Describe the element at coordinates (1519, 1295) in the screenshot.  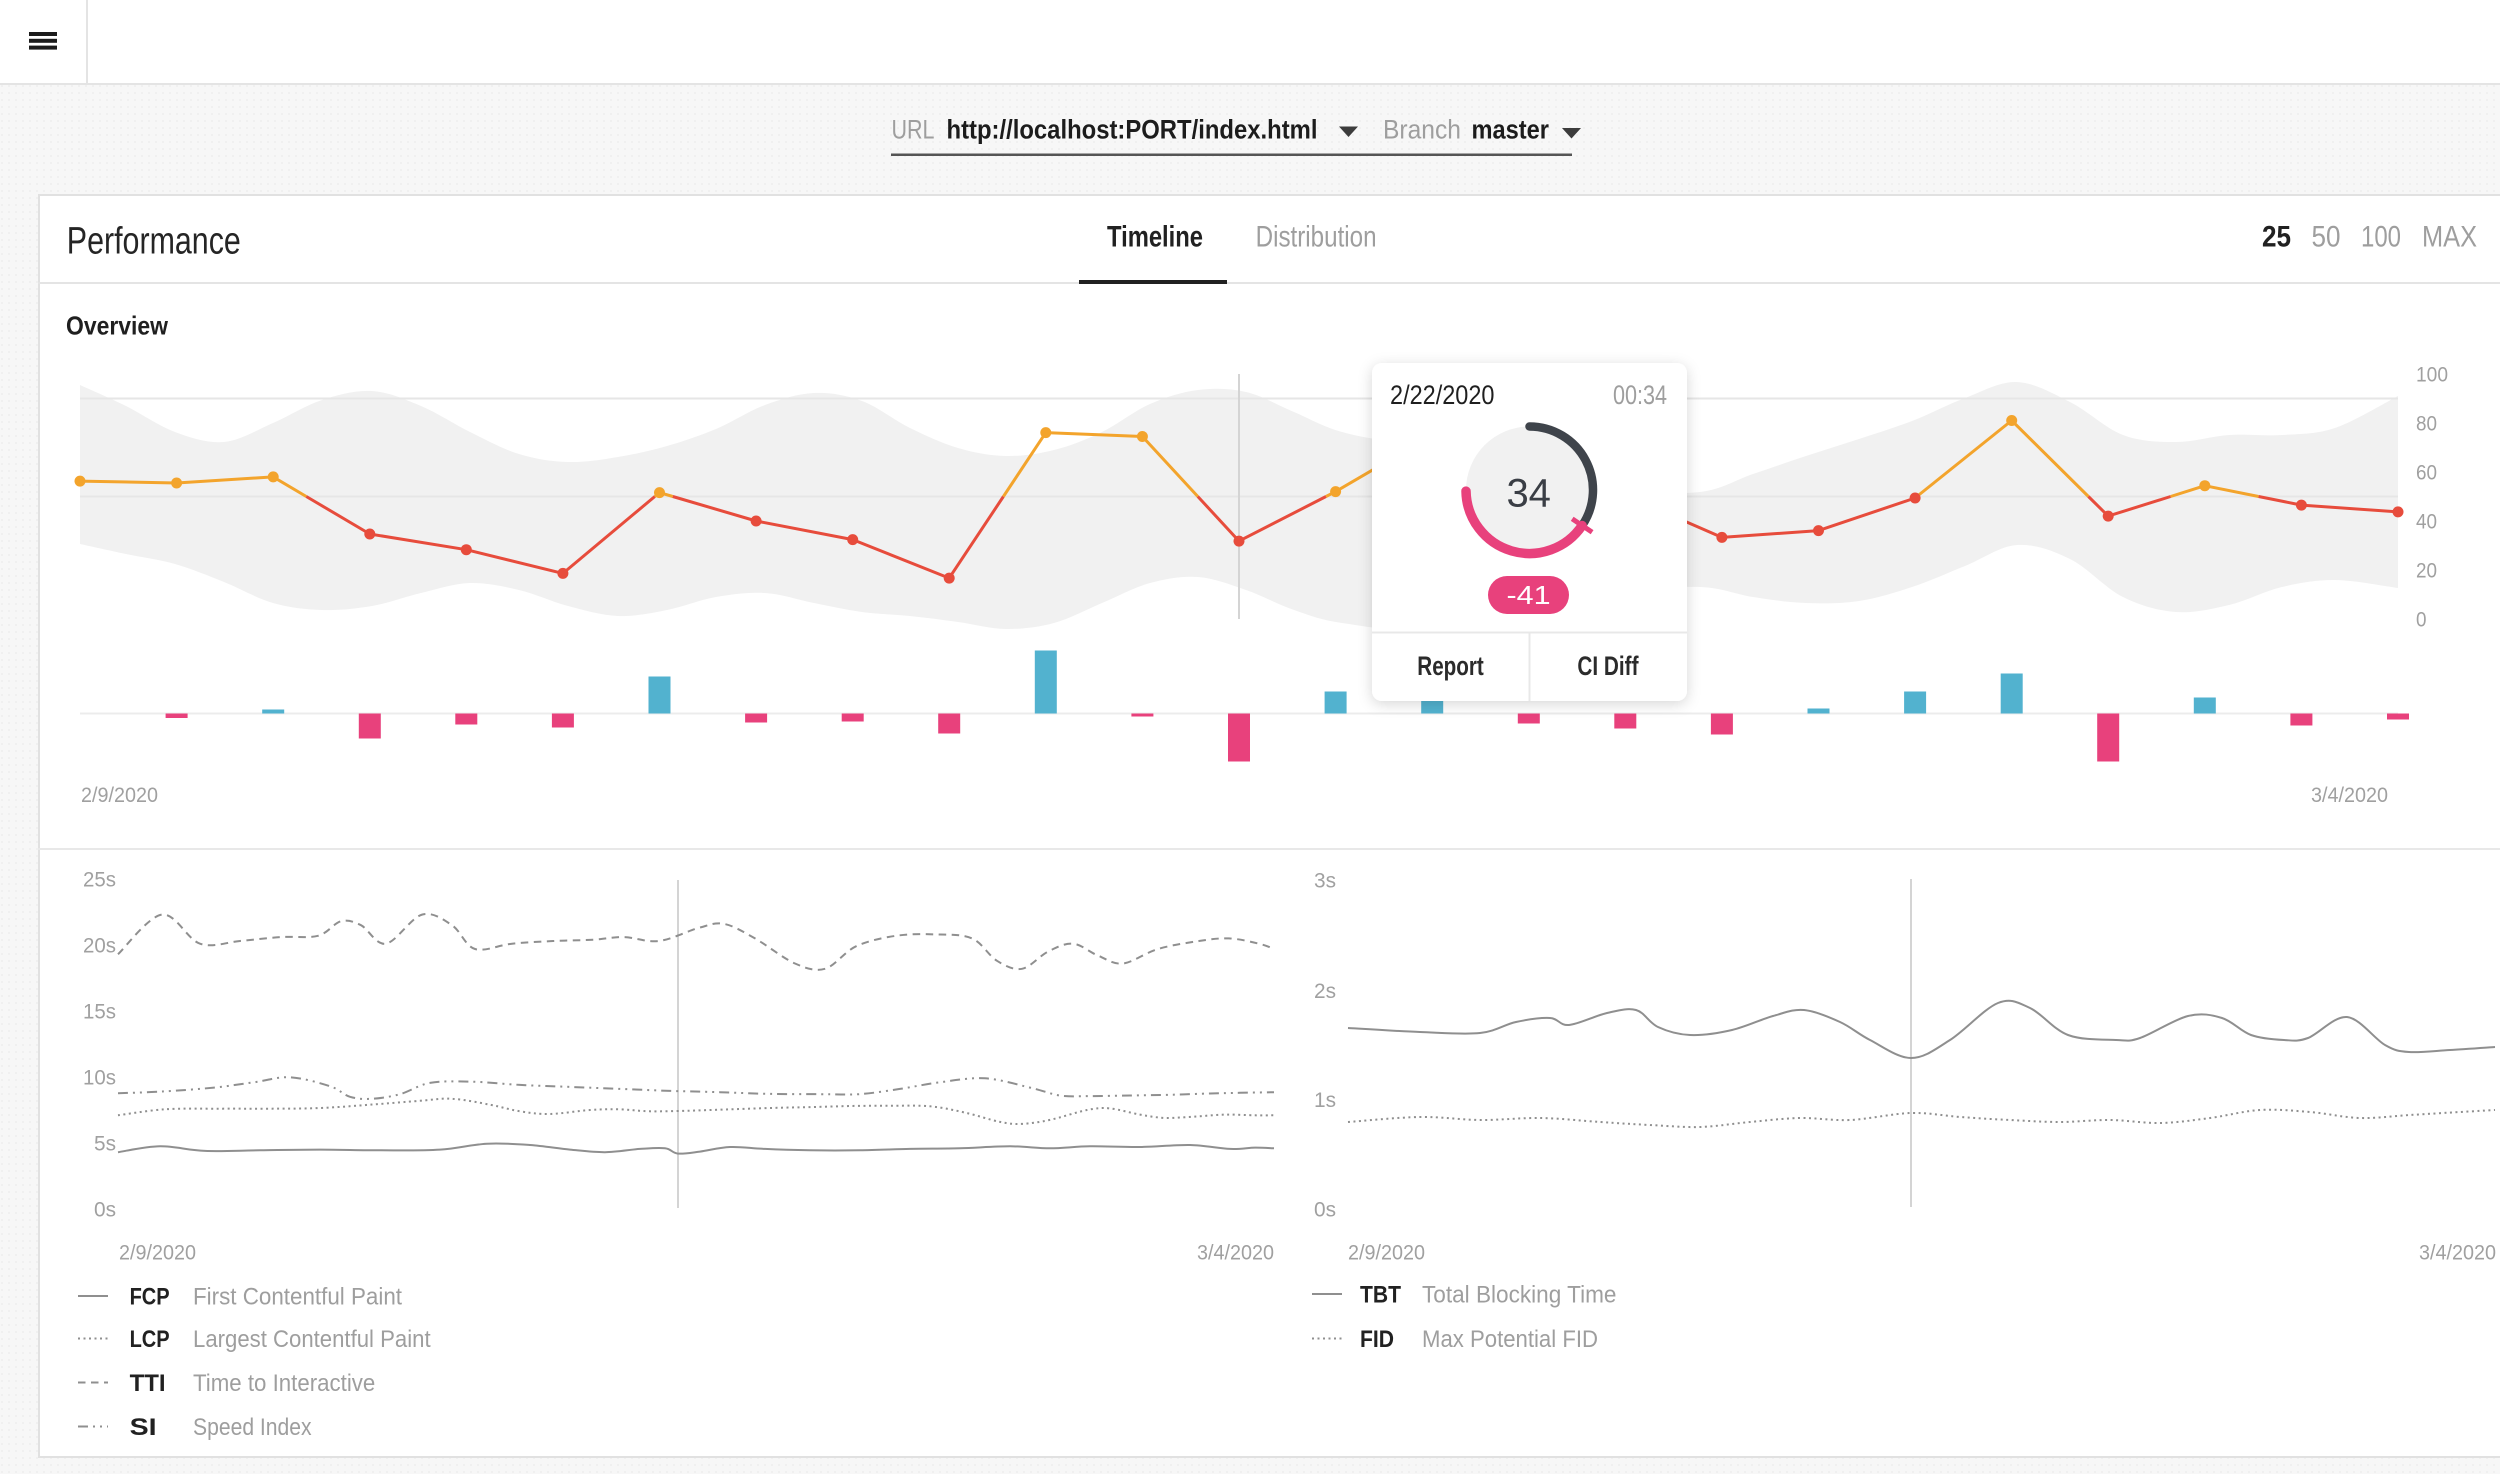
I see `svg-text: Total Blocking Time` at that location.